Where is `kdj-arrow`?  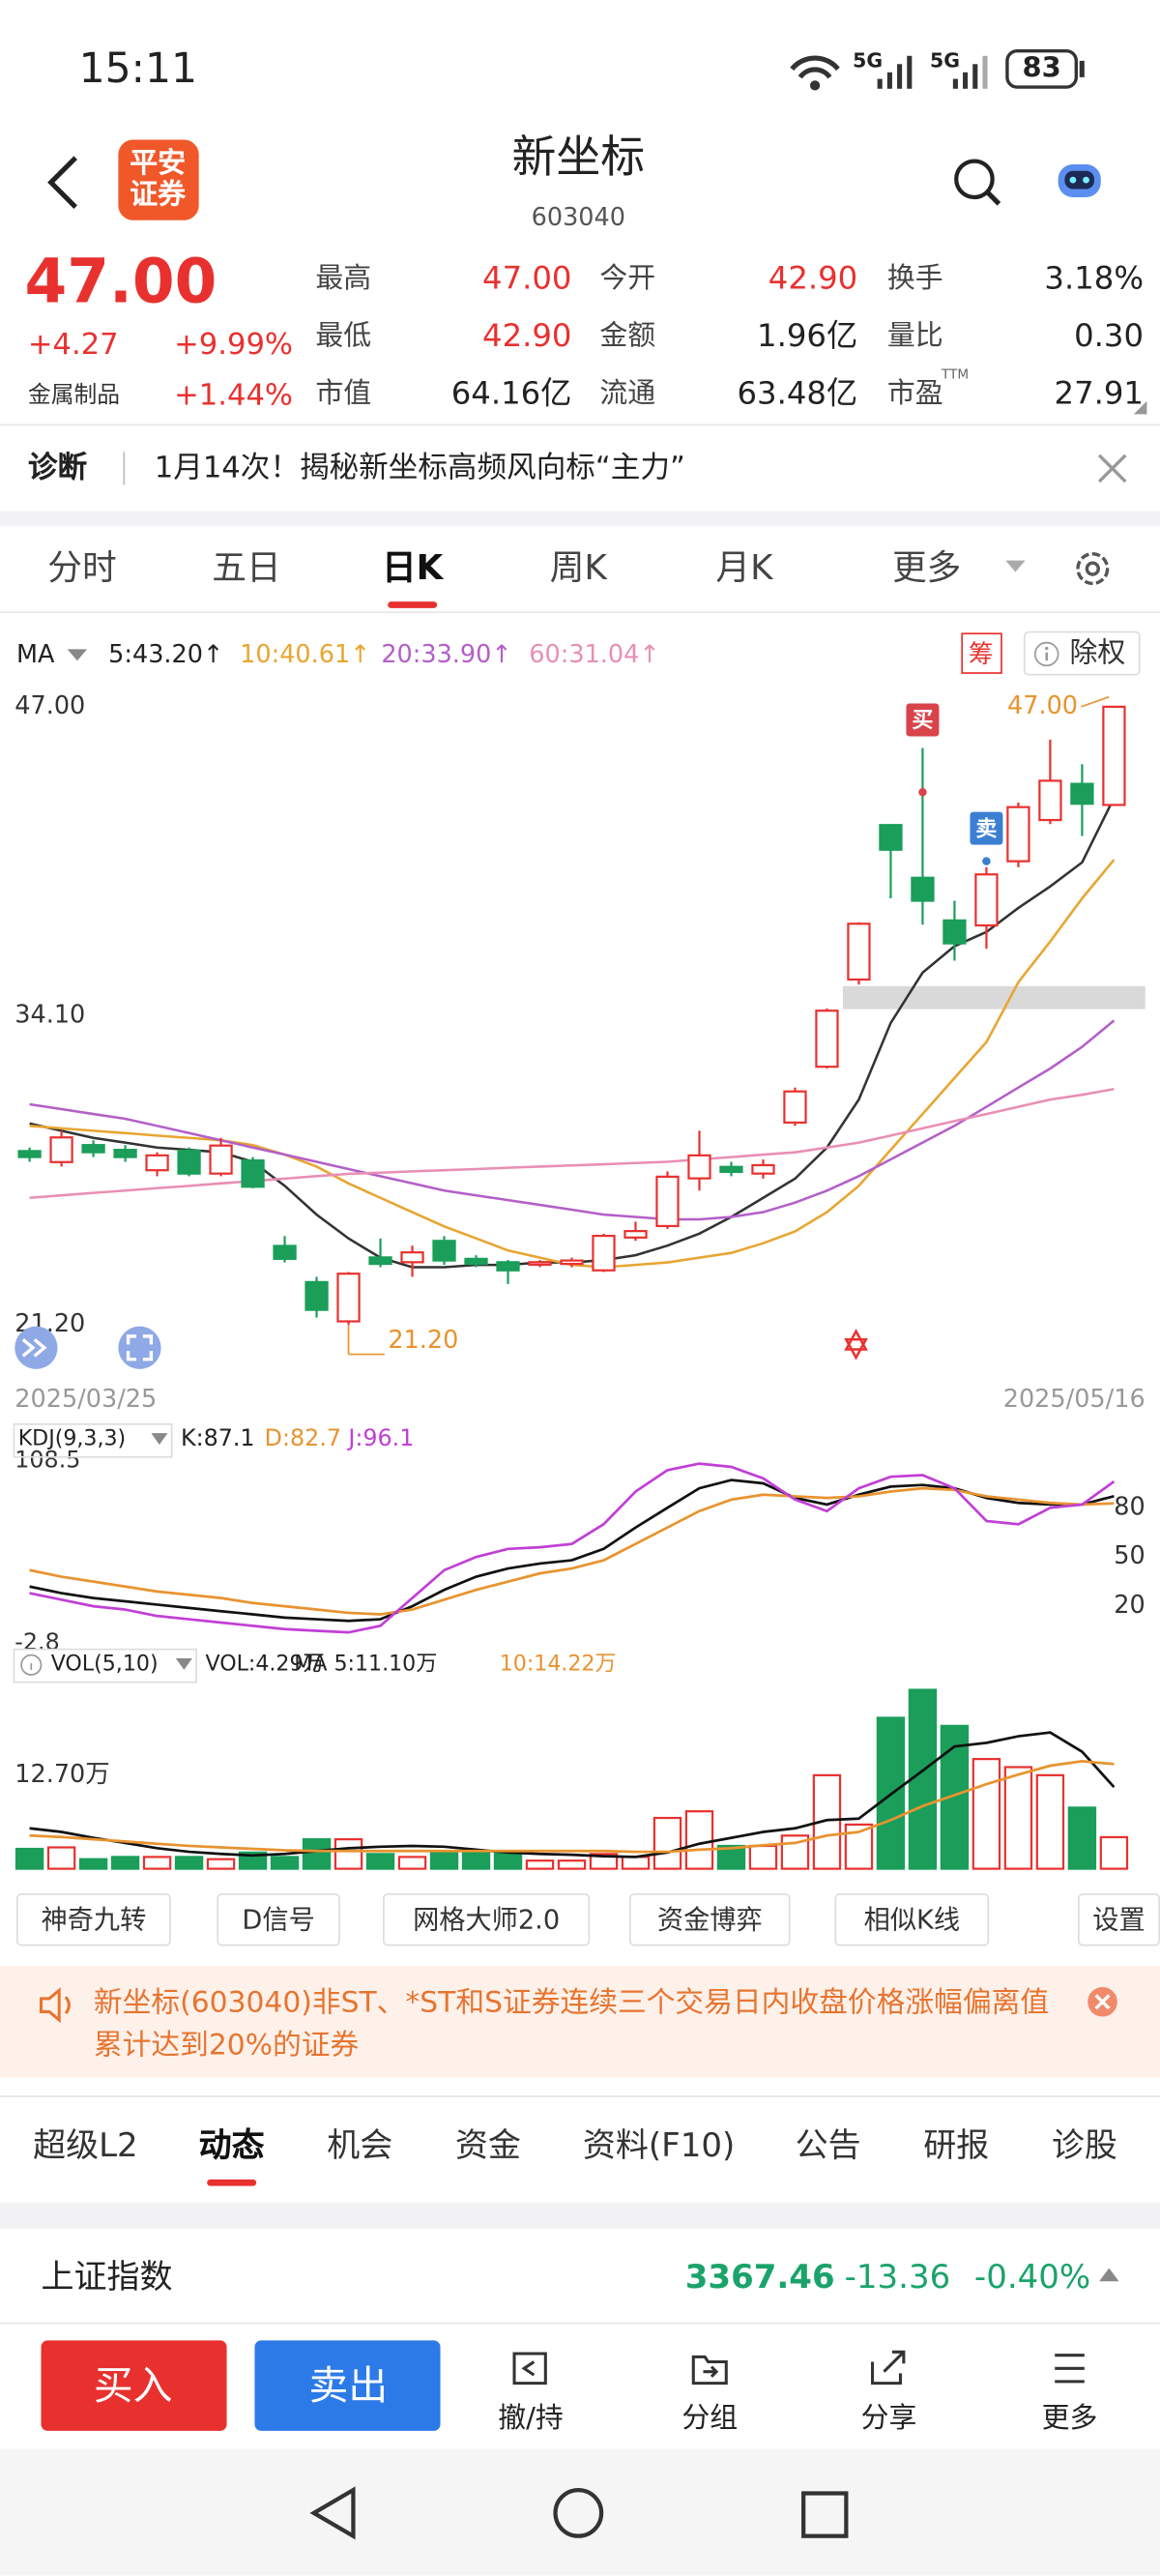
kdj-arrow is located at coordinates (159, 1439).